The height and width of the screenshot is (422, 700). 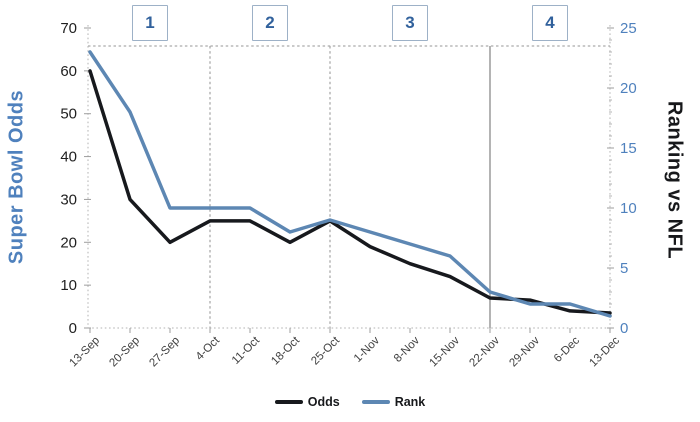 What do you see at coordinates (550, 23) in the screenshot?
I see `phase-box-4: 4` at bounding box center [550, 23].